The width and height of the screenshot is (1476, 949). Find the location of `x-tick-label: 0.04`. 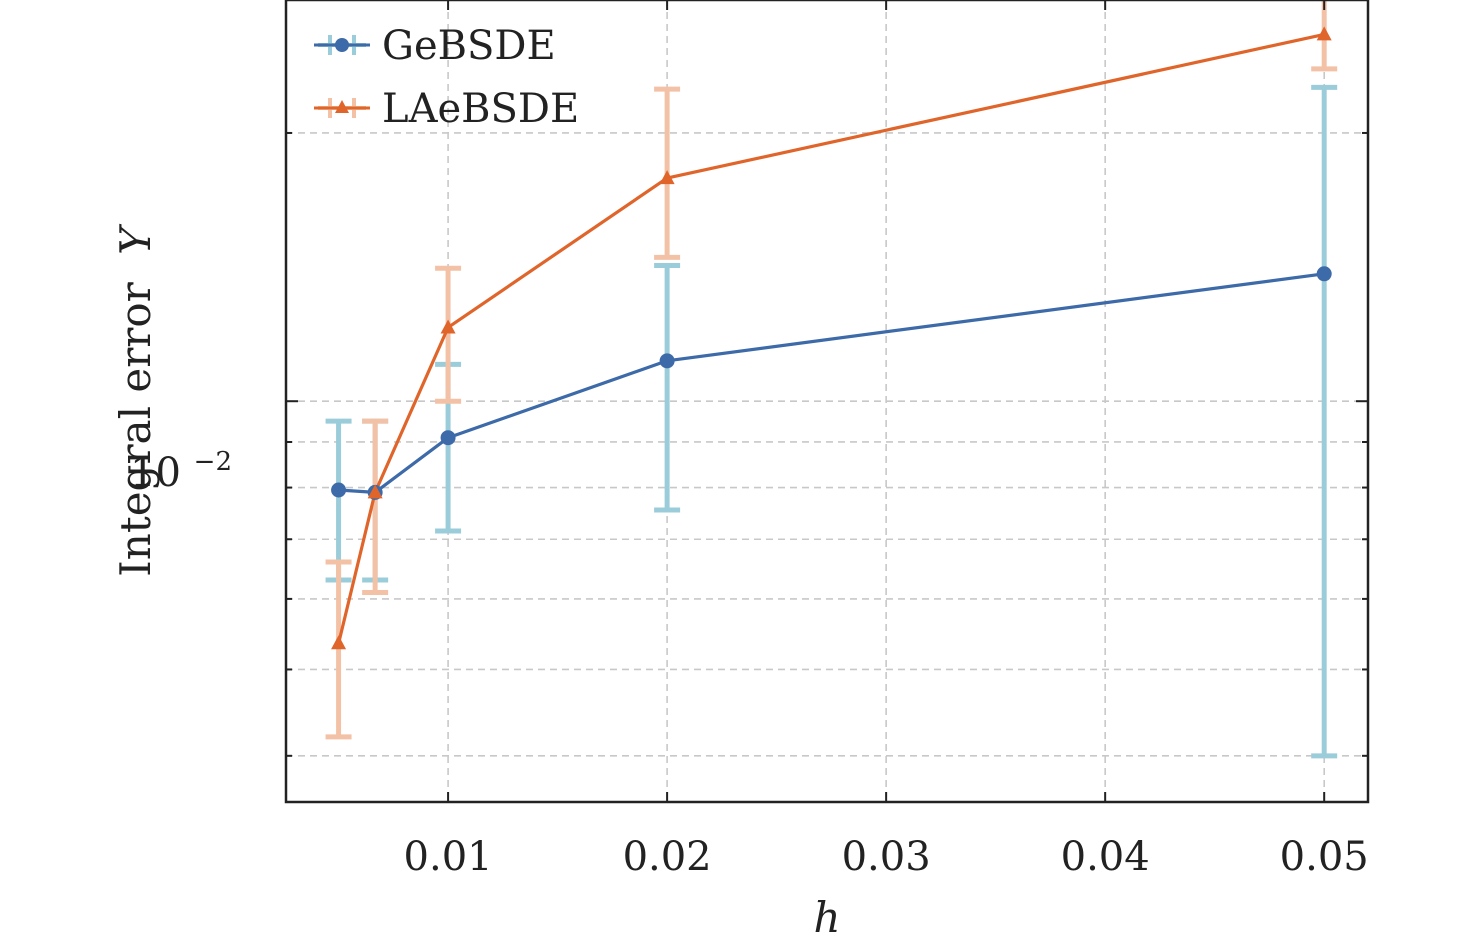

x-tick-label: 0.04 is located at coordinates (1105, 857).